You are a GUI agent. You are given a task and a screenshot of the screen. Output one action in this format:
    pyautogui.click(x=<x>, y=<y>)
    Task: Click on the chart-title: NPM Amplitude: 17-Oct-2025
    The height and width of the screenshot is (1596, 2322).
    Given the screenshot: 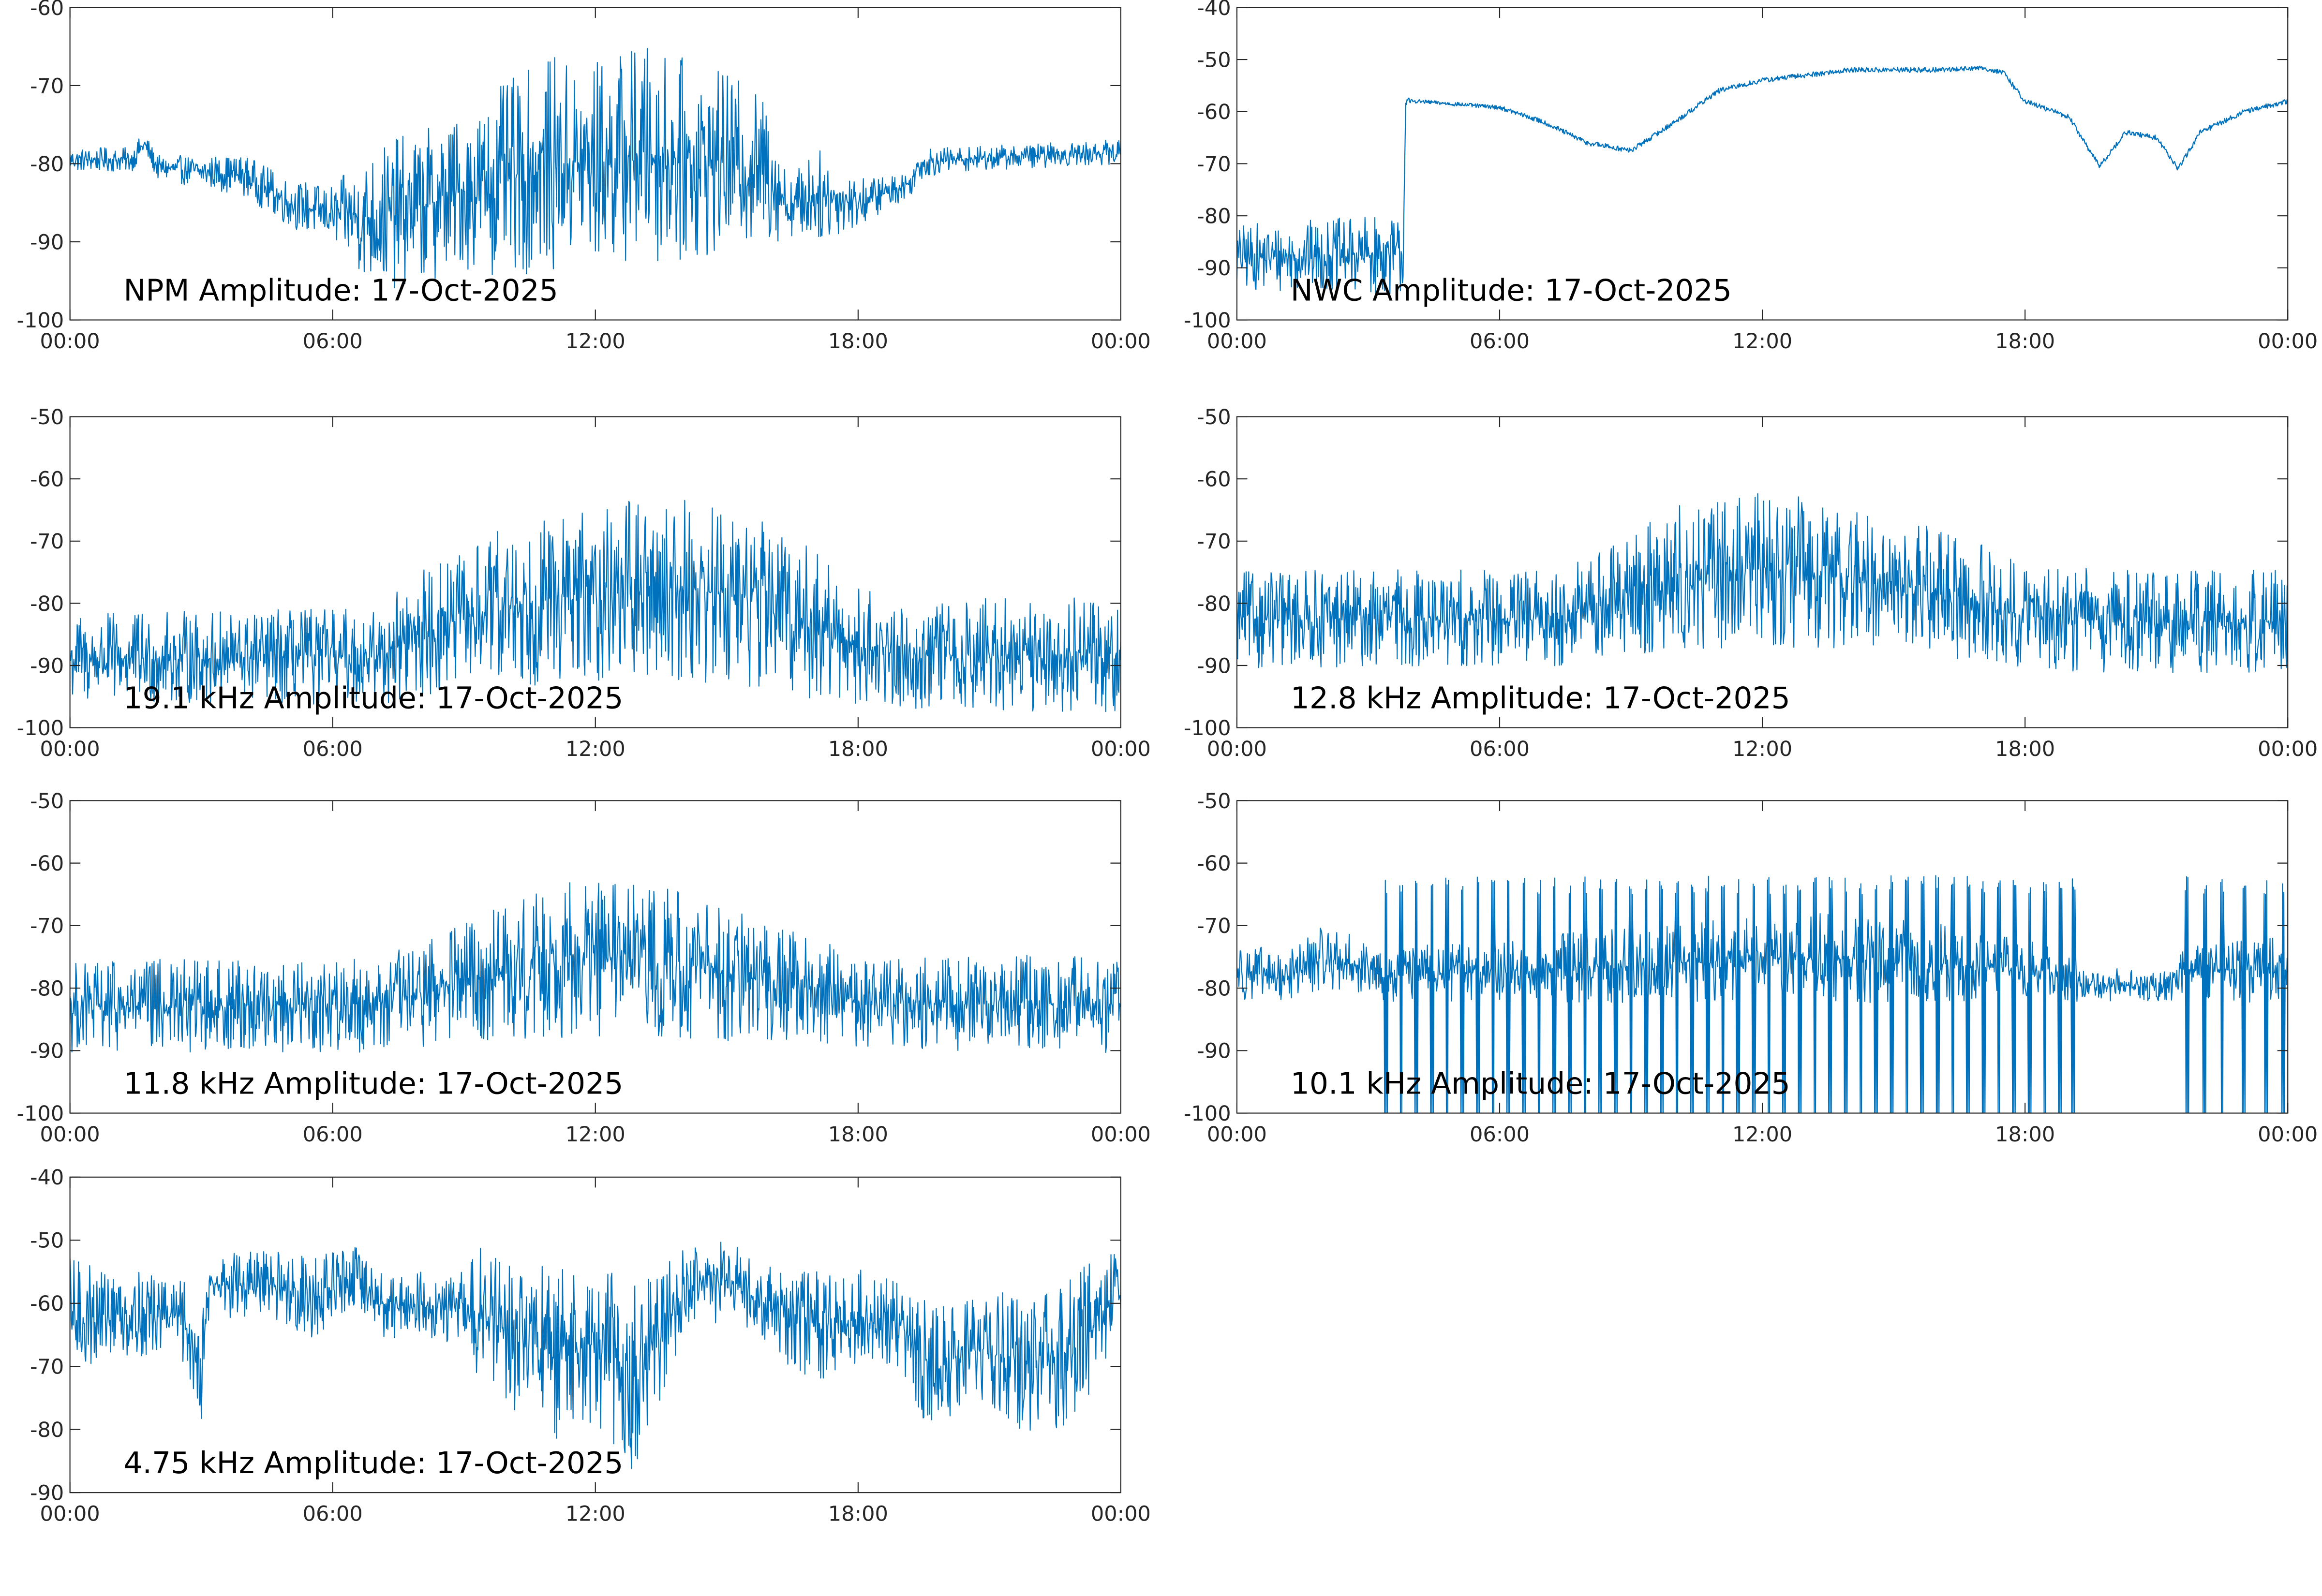 What is the action you would take?
    pyautogui.click(x=340, y=290)
    